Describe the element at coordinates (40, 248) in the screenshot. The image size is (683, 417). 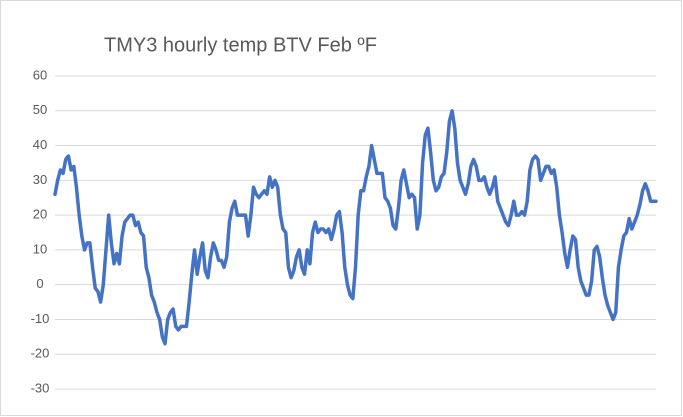
I see `y-tick-label: 10` at that location.